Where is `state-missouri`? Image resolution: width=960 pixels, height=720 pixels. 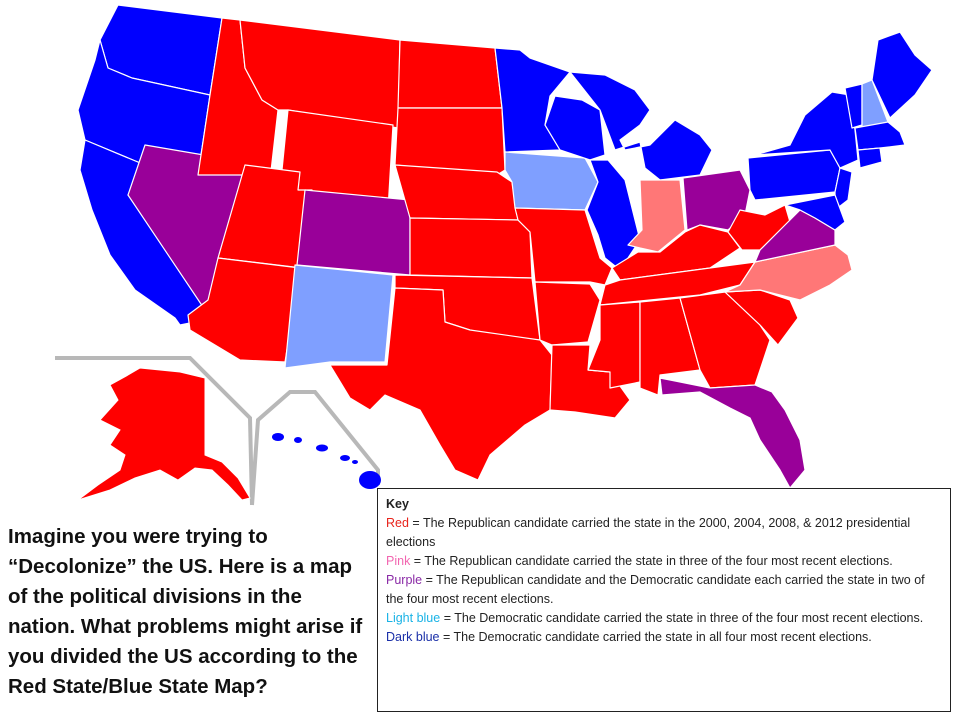
state-missouri is located at coordinates (563, 246).